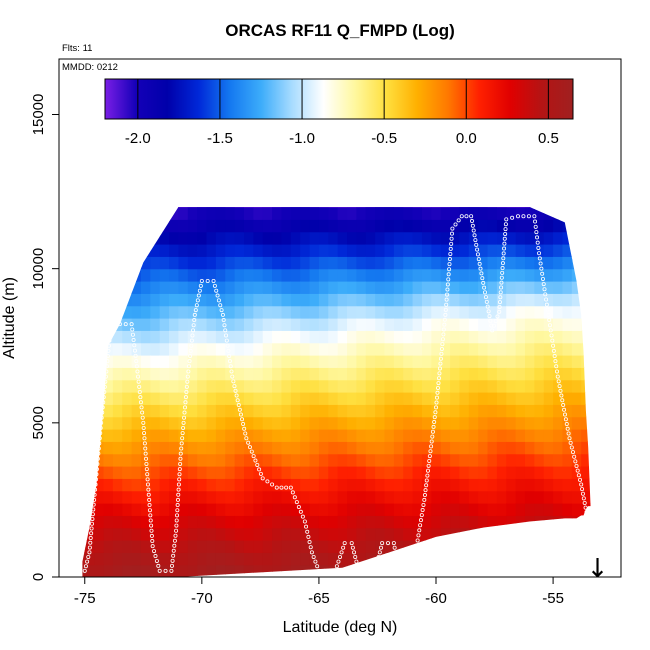  I want to click on mmdd-annotation: MMDD: 0212, so click(90, 67).